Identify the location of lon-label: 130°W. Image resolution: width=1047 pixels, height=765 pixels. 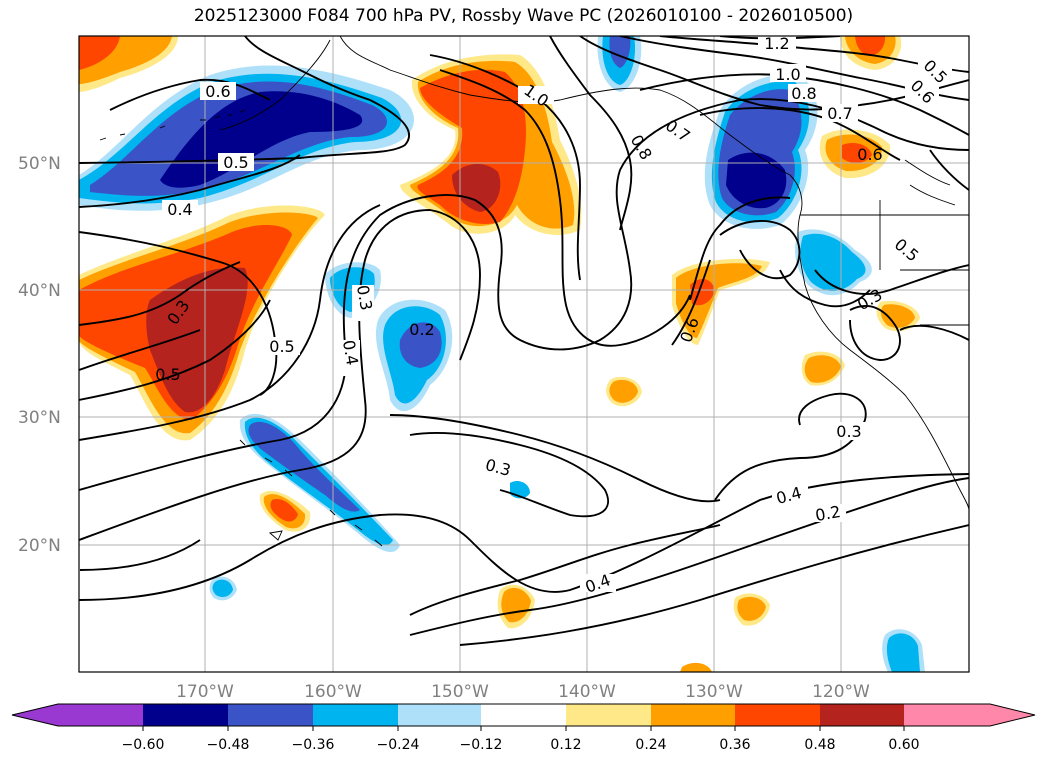
(714, 692).